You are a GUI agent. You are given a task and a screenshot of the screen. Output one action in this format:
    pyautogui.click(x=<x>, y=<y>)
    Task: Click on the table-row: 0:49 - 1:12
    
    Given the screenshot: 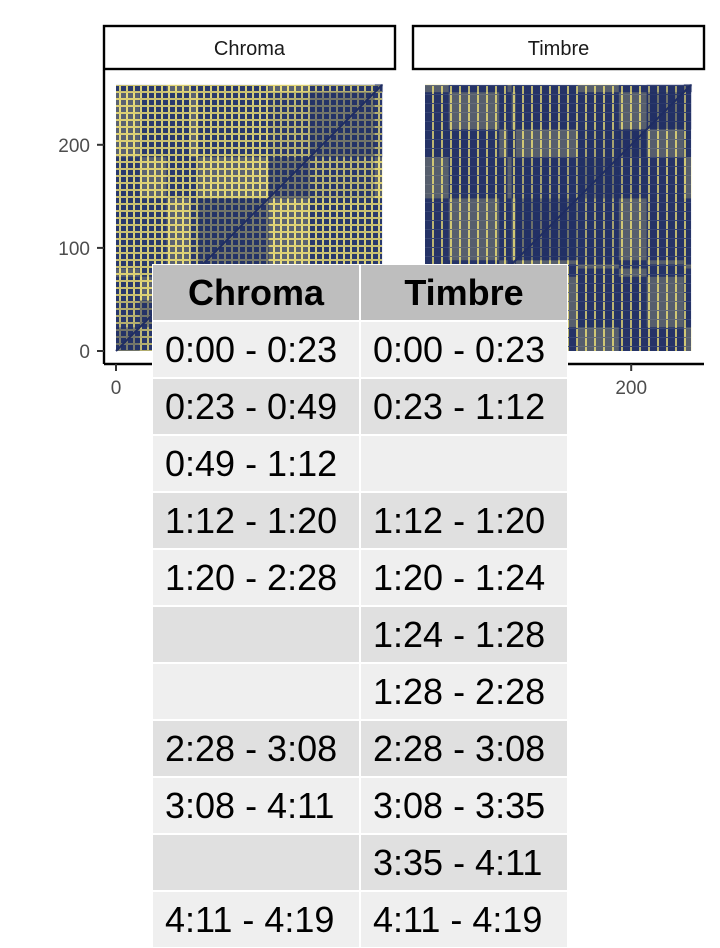 What is the action you would take?
    pyautogui.click(x=360, y=463)
    